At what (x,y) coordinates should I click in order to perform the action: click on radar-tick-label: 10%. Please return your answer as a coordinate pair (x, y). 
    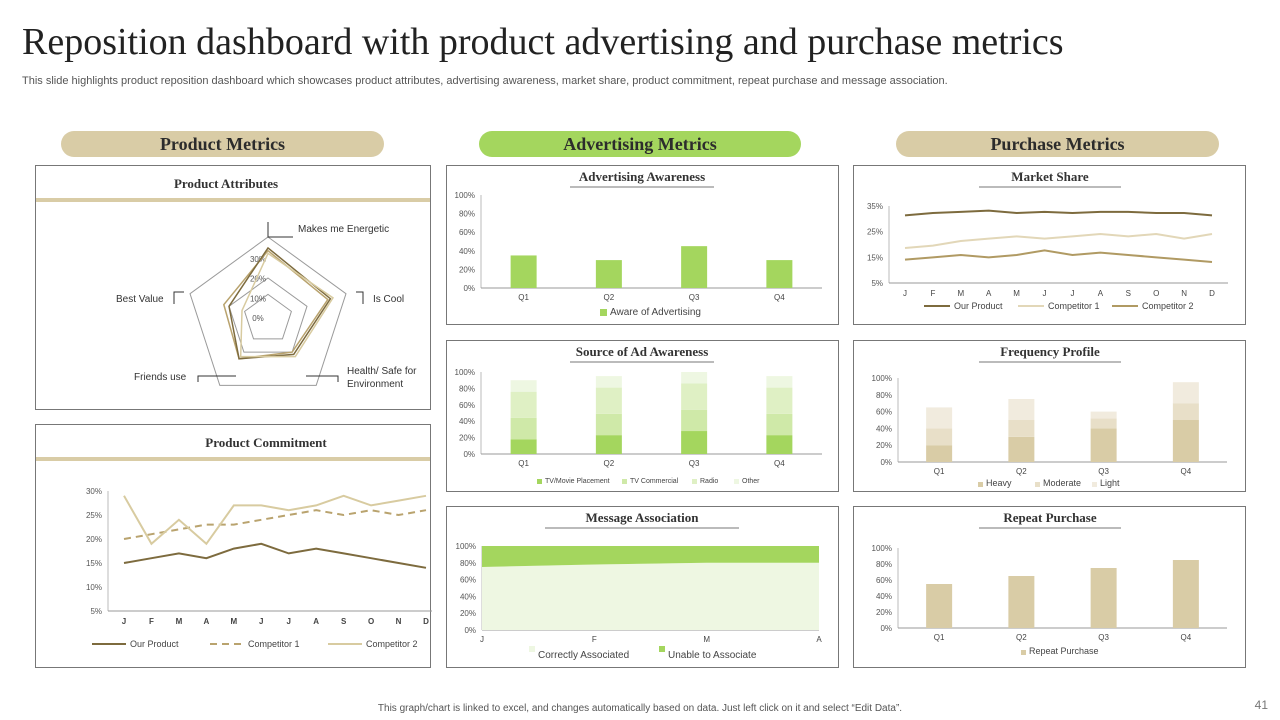
    Looking at the image, I should click on (258, 298).